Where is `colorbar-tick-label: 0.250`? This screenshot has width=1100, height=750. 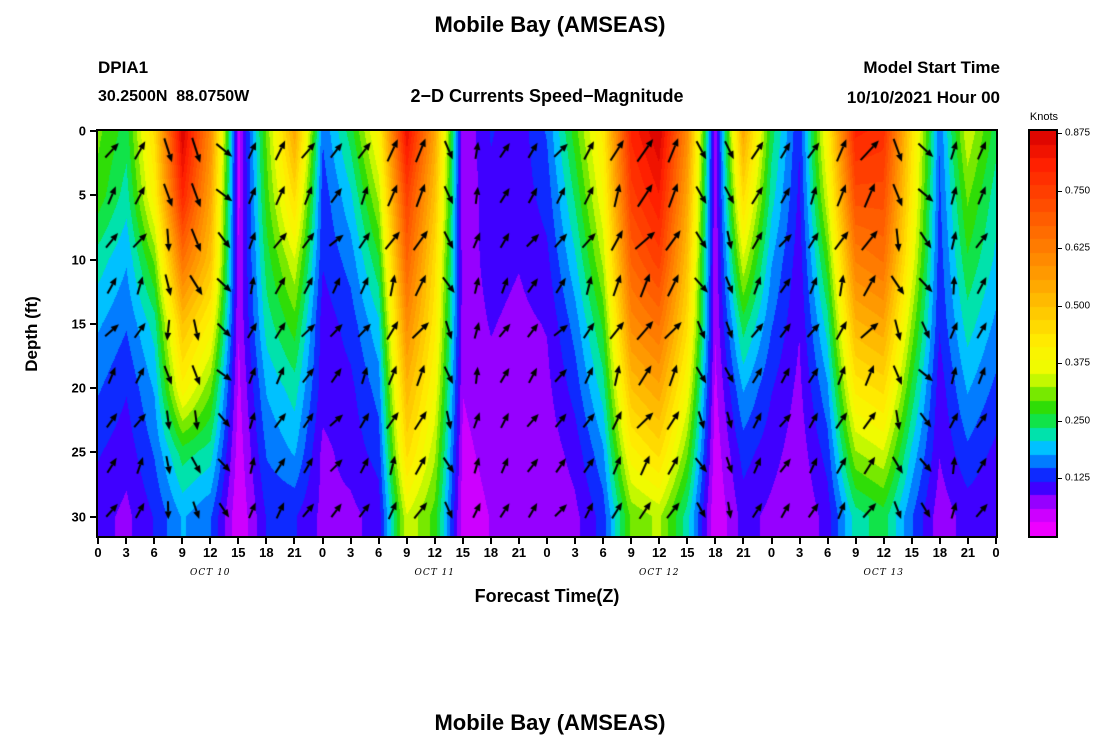
colorbar-tick-label: 0.250 is located at coordinates (1078, 421).